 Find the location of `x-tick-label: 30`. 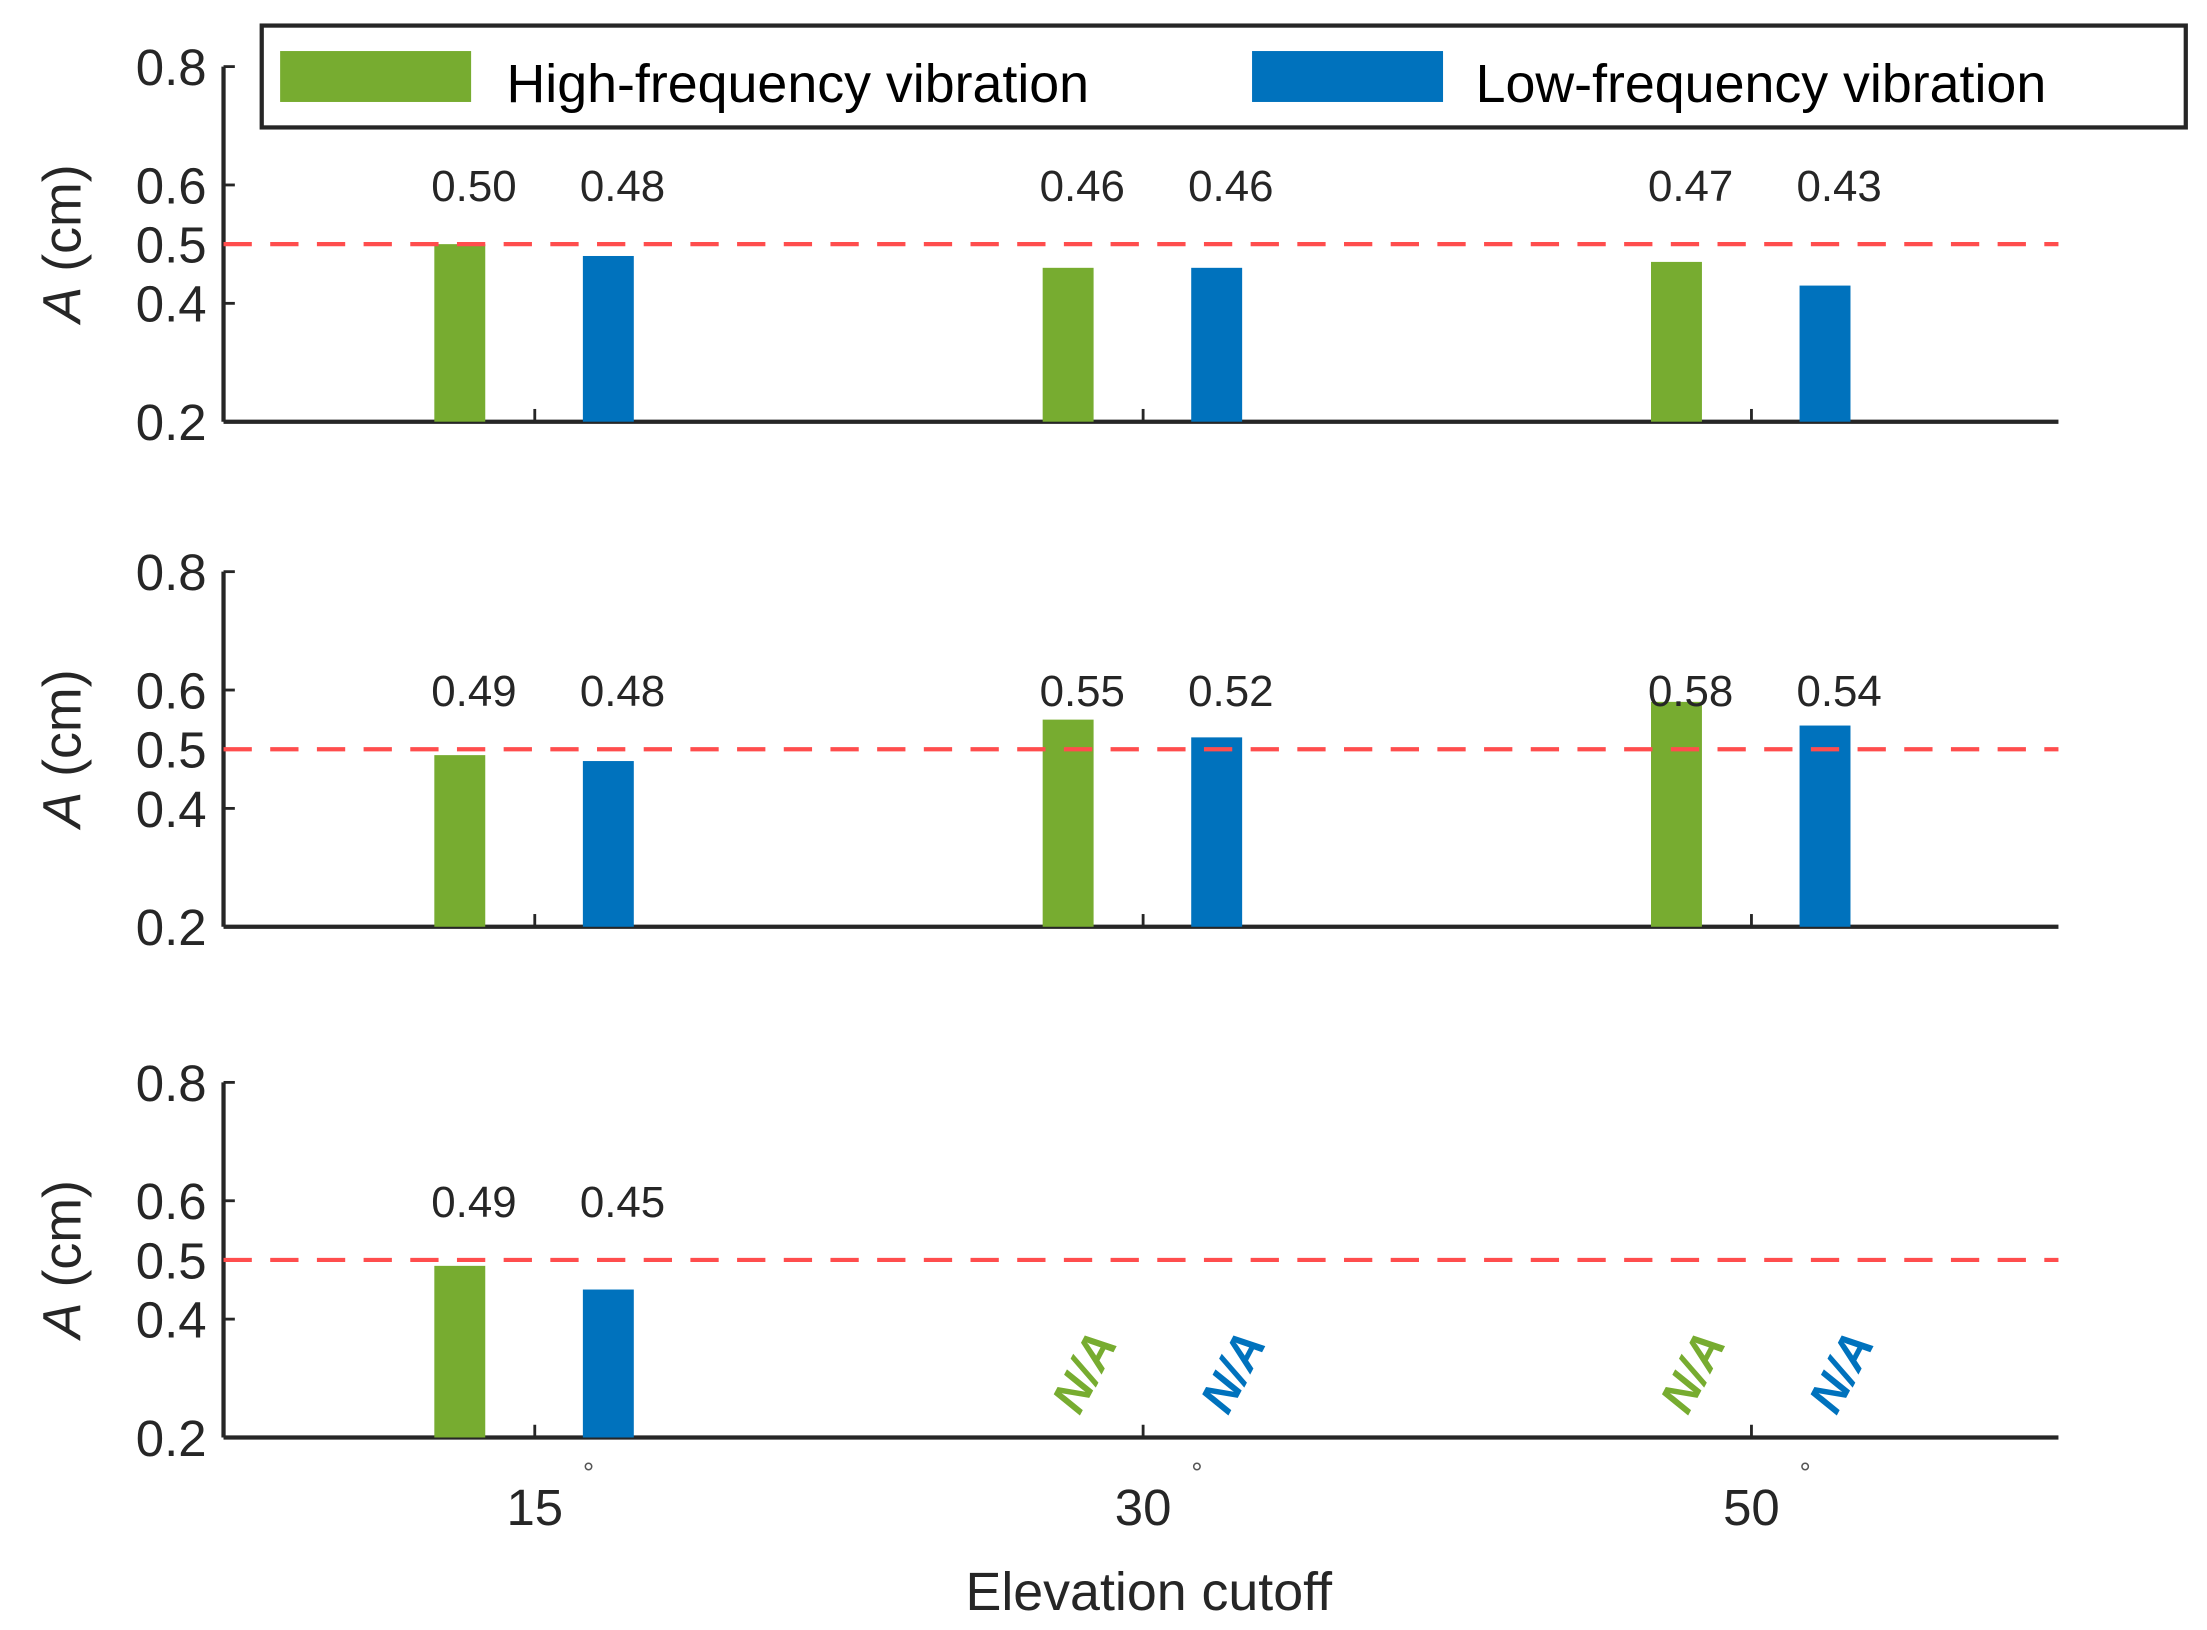

x-tick-label: 30 is located at coordinates (1143, 1507).